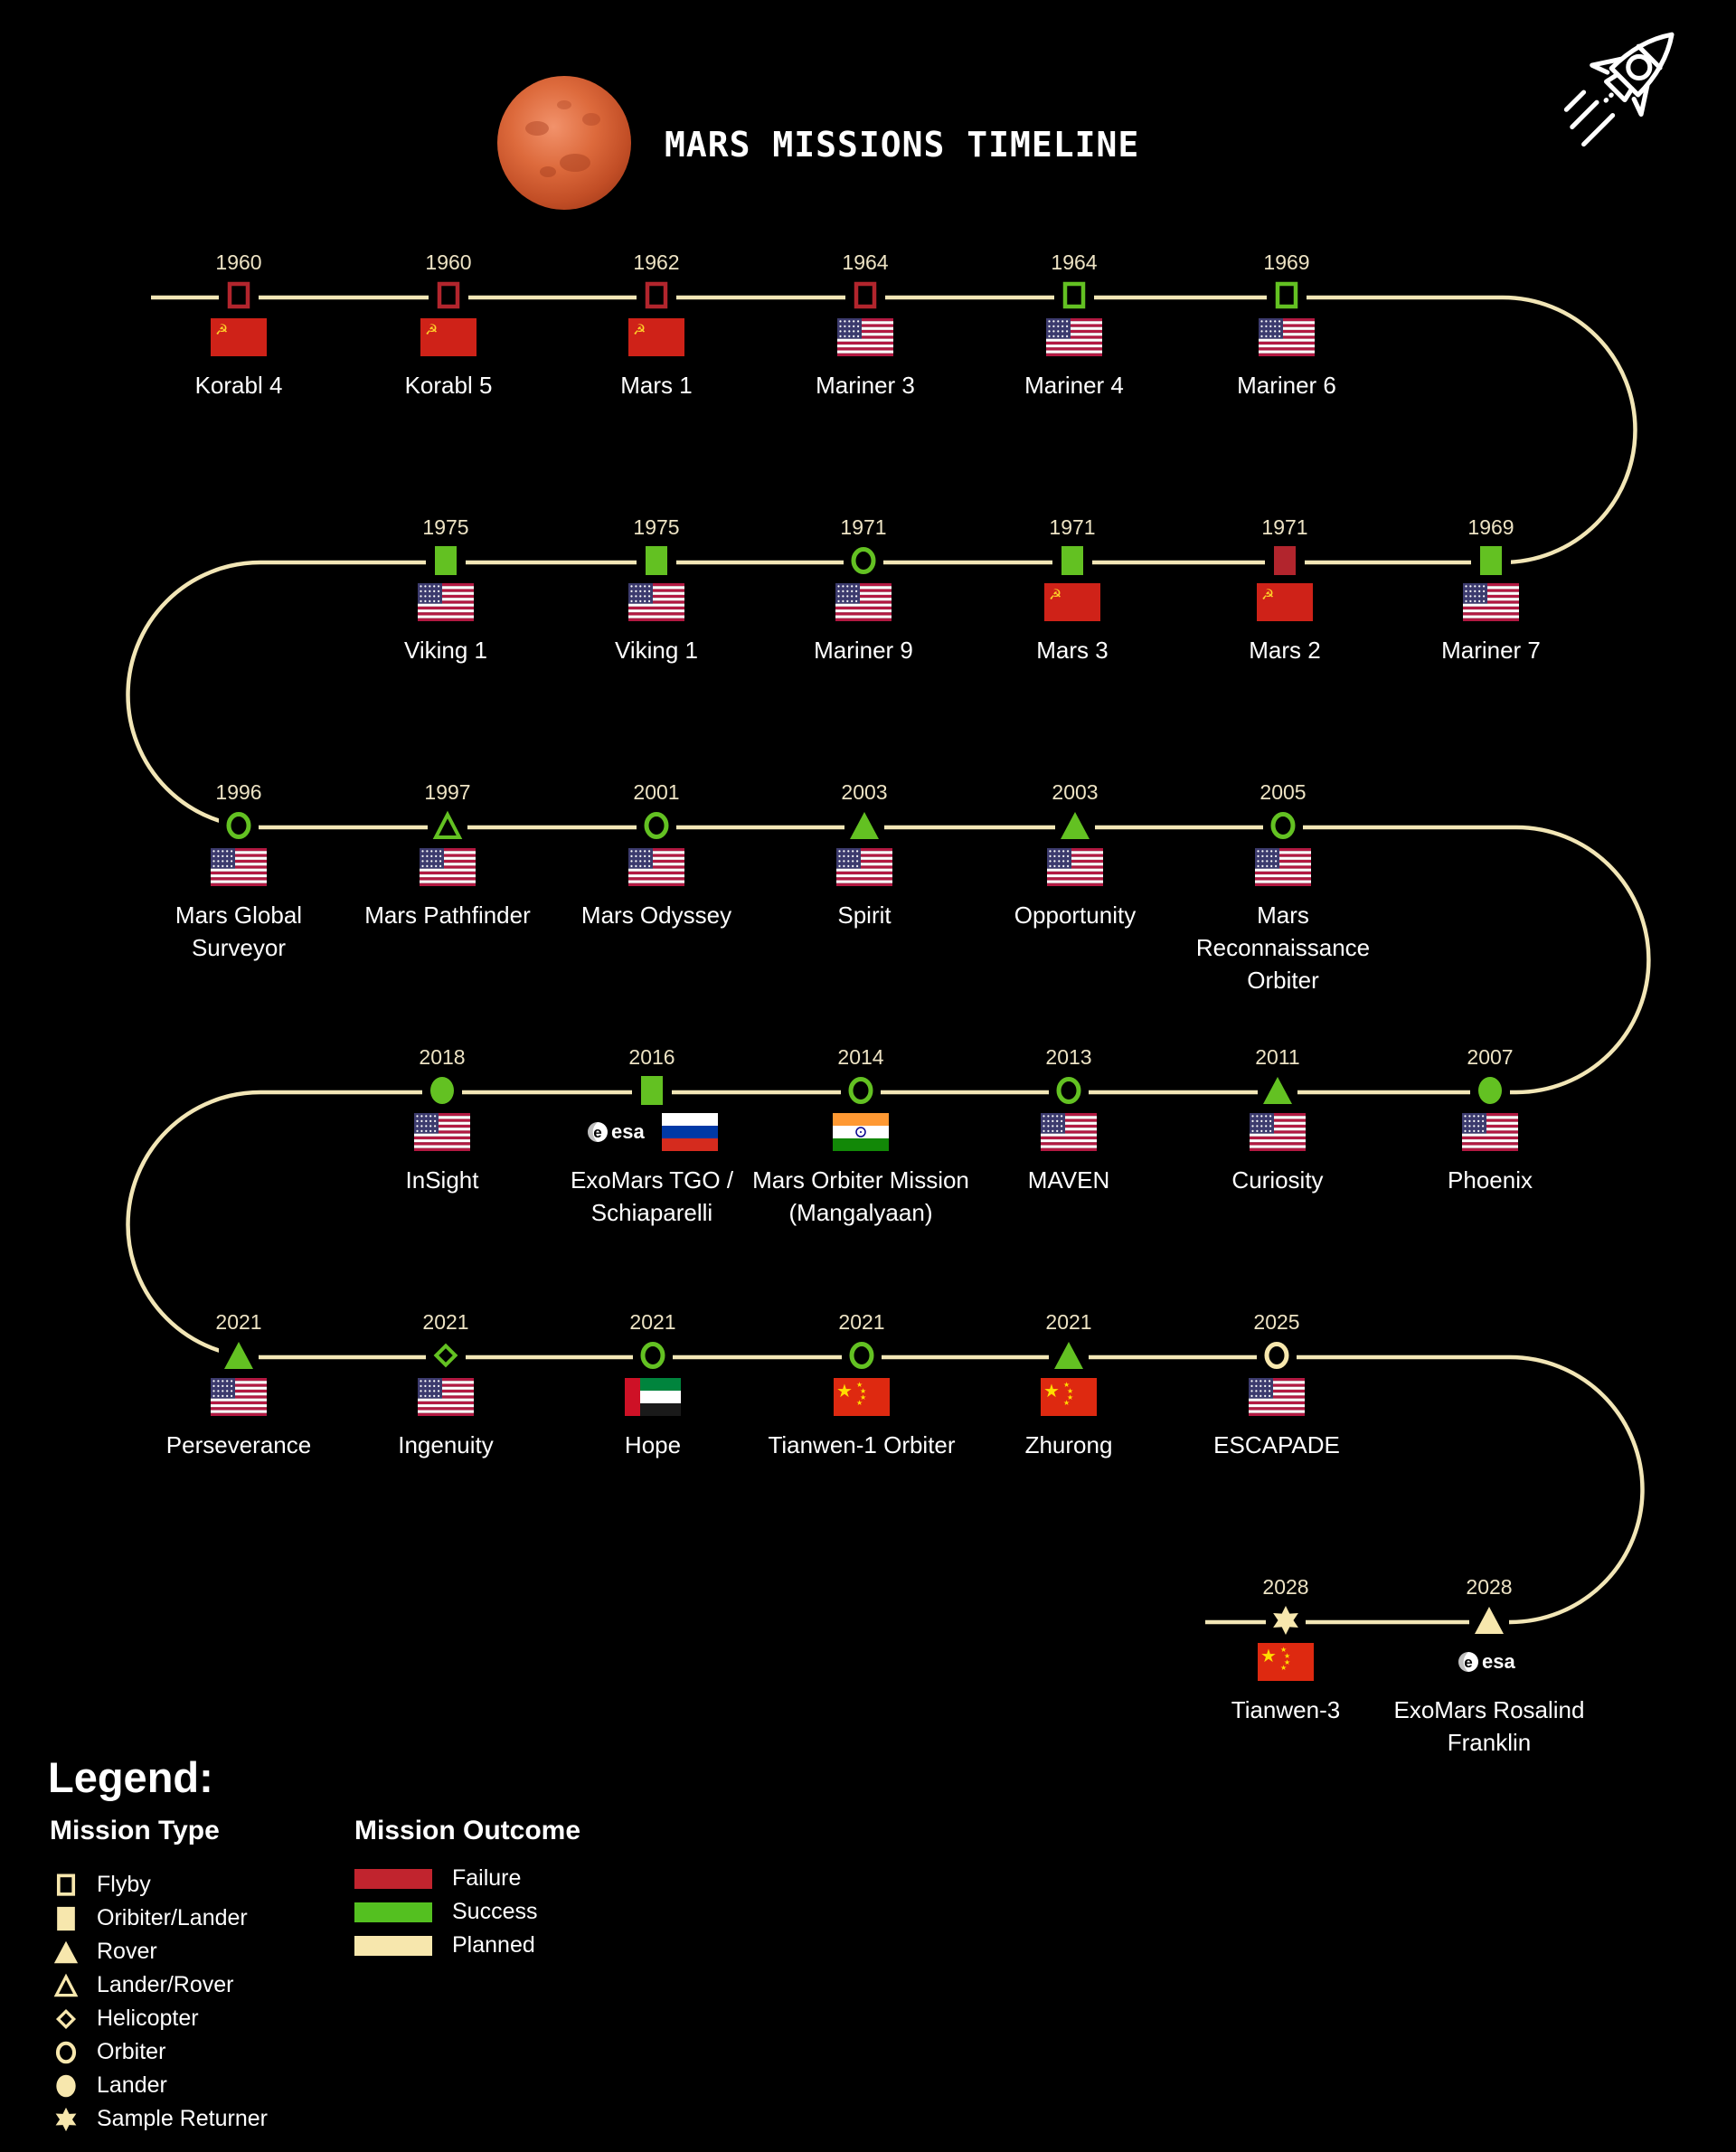 This screenshot has width=1736, height=2152. What do you see at coordinates (66, 1885) in the screenshot?
I see `square-open-legend-icon` at bounding box center [66, 1885].